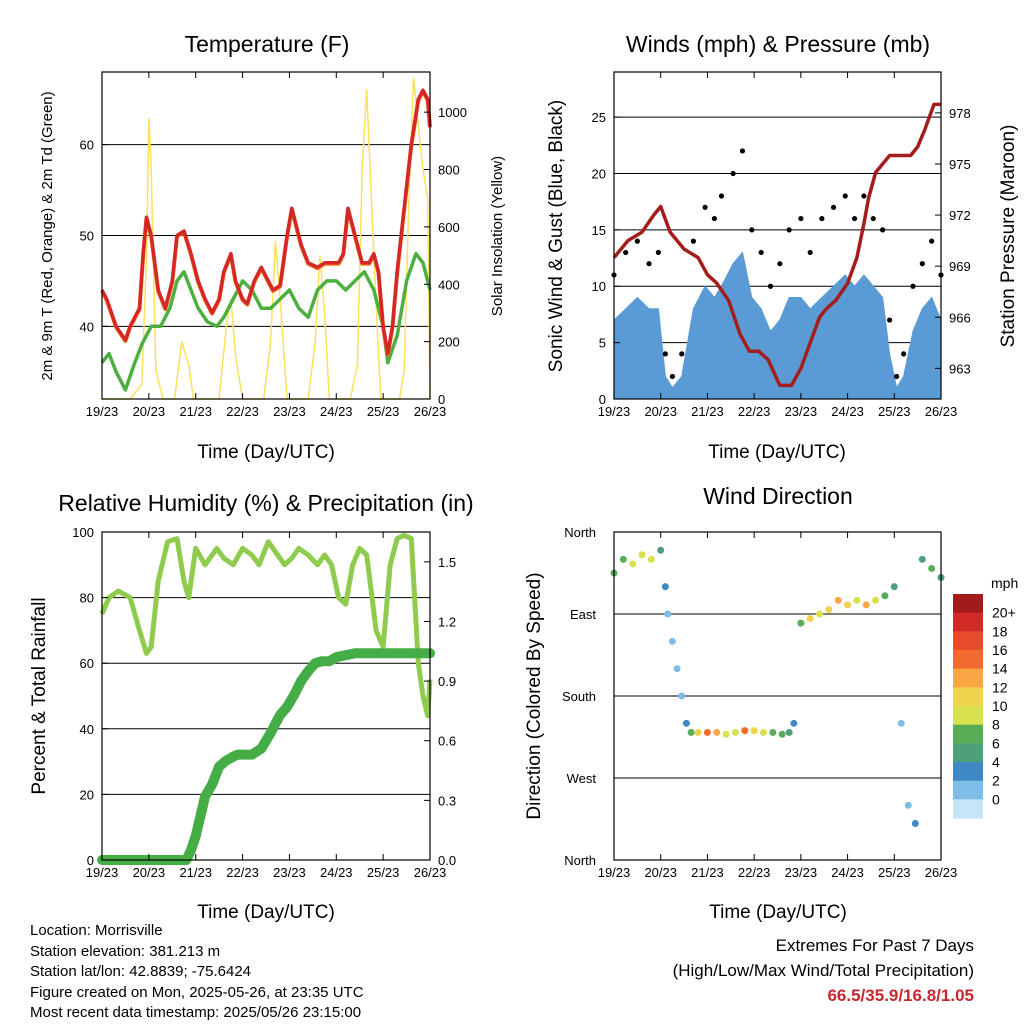 This screenshot has width=1024, height=1024. What do you see at coordinates (39, 695) in the screenshot?
I see `humidity-ylabel: Percent & Total Rainfall` at bounding box center [39, 695].